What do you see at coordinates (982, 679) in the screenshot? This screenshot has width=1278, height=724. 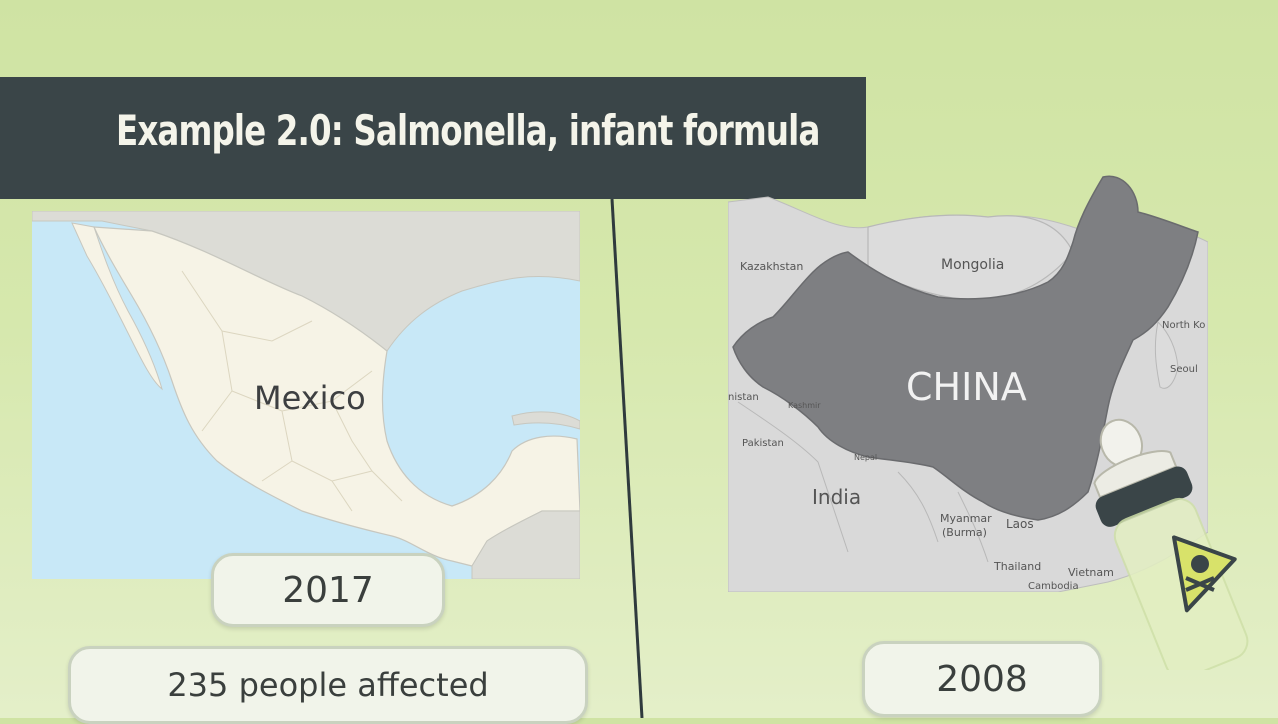 I see `year-2008-label: 2008` at bounding box center [982, 679].